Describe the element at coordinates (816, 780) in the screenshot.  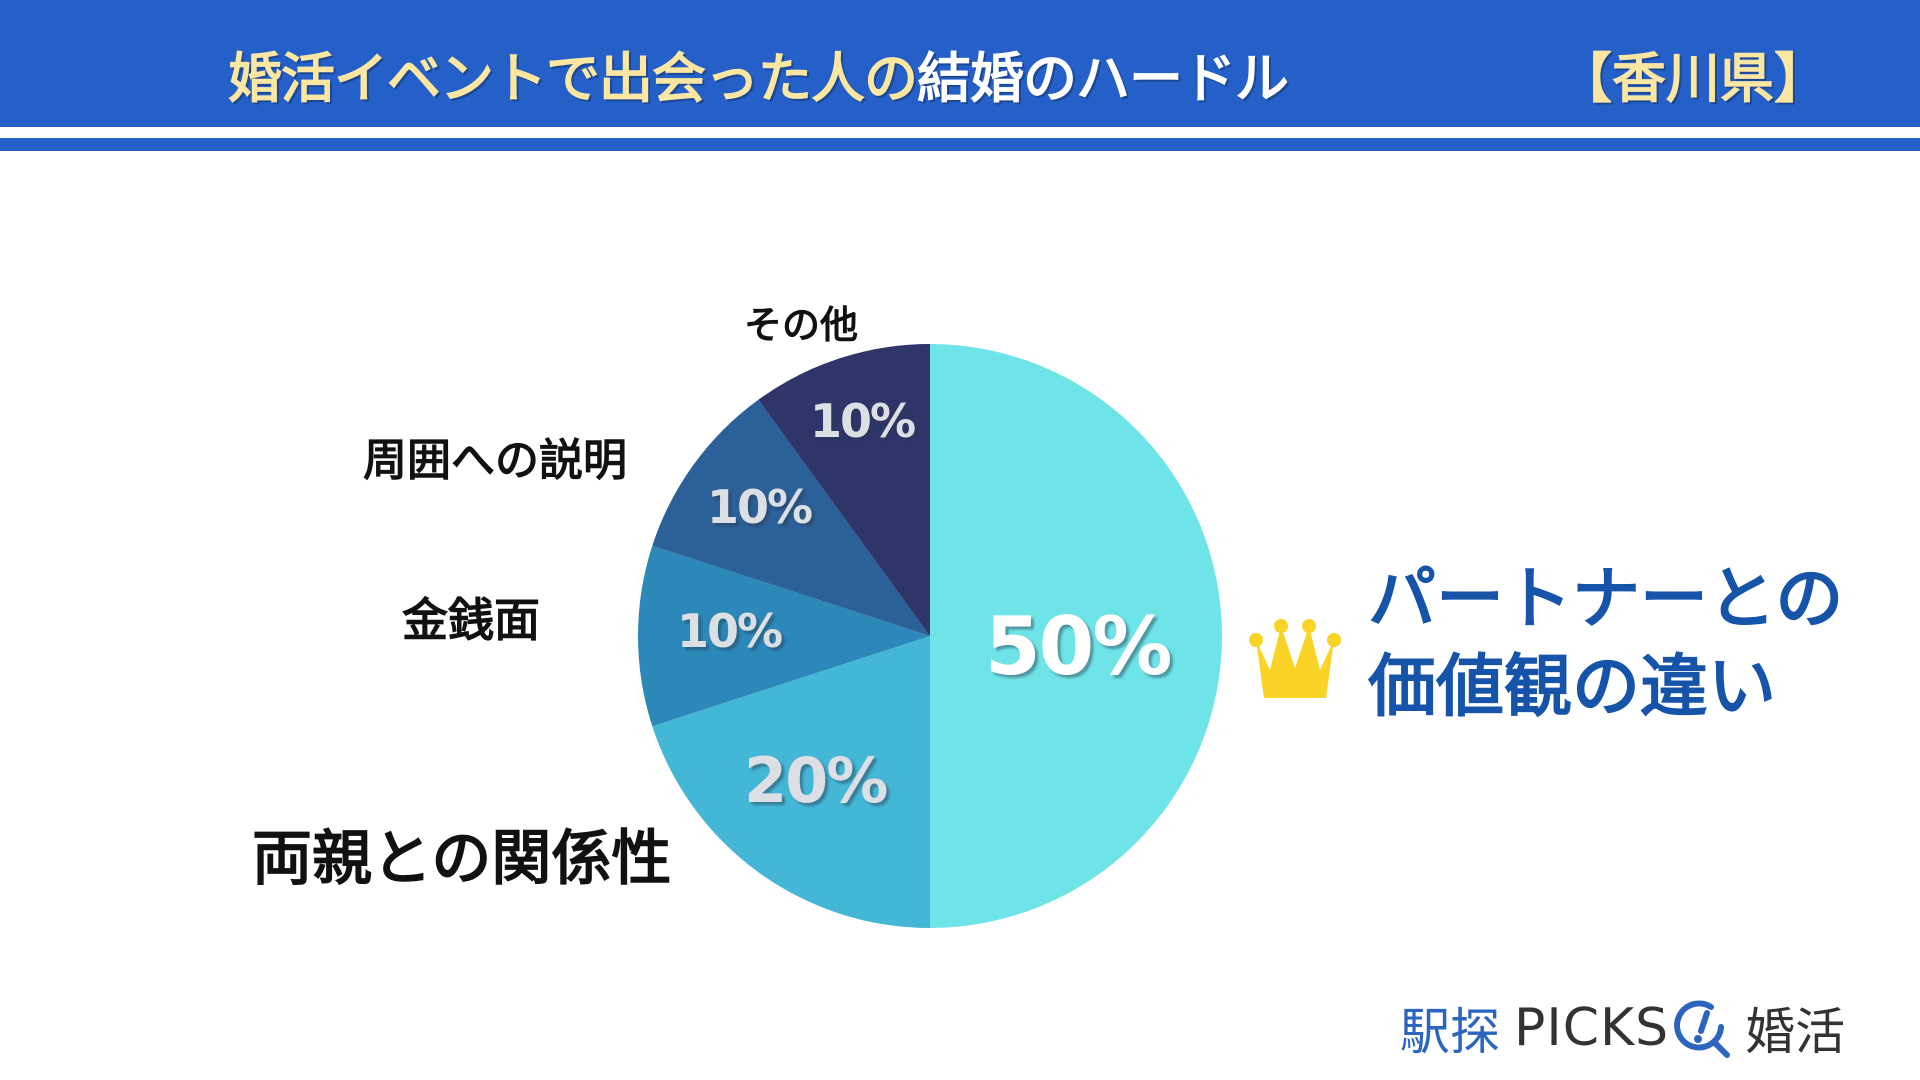
I see `slice-value-parents: 20%` at that location.